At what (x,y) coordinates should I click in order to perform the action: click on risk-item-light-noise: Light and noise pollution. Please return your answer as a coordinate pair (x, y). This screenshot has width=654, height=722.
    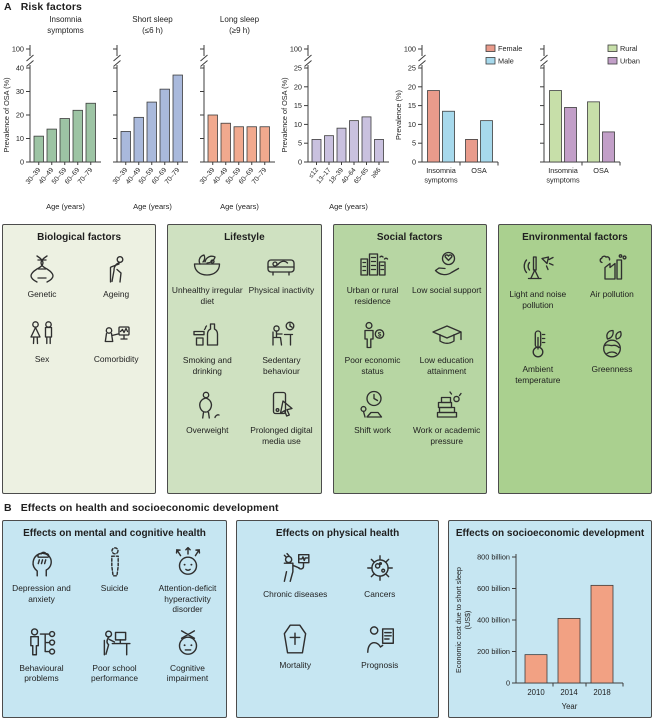
    Looking at the image, I should click on (538, 281).